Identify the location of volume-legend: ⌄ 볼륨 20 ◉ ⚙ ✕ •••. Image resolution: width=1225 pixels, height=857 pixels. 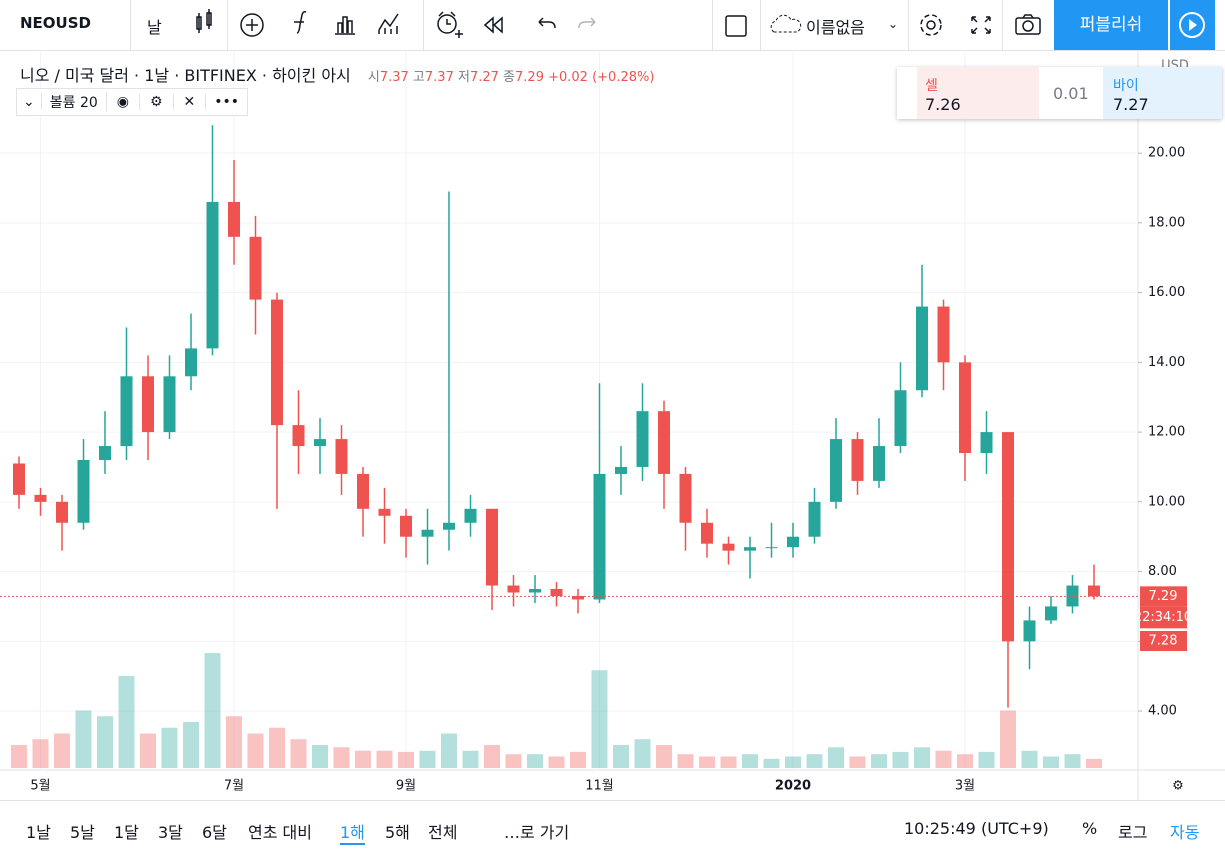
(132, 102).